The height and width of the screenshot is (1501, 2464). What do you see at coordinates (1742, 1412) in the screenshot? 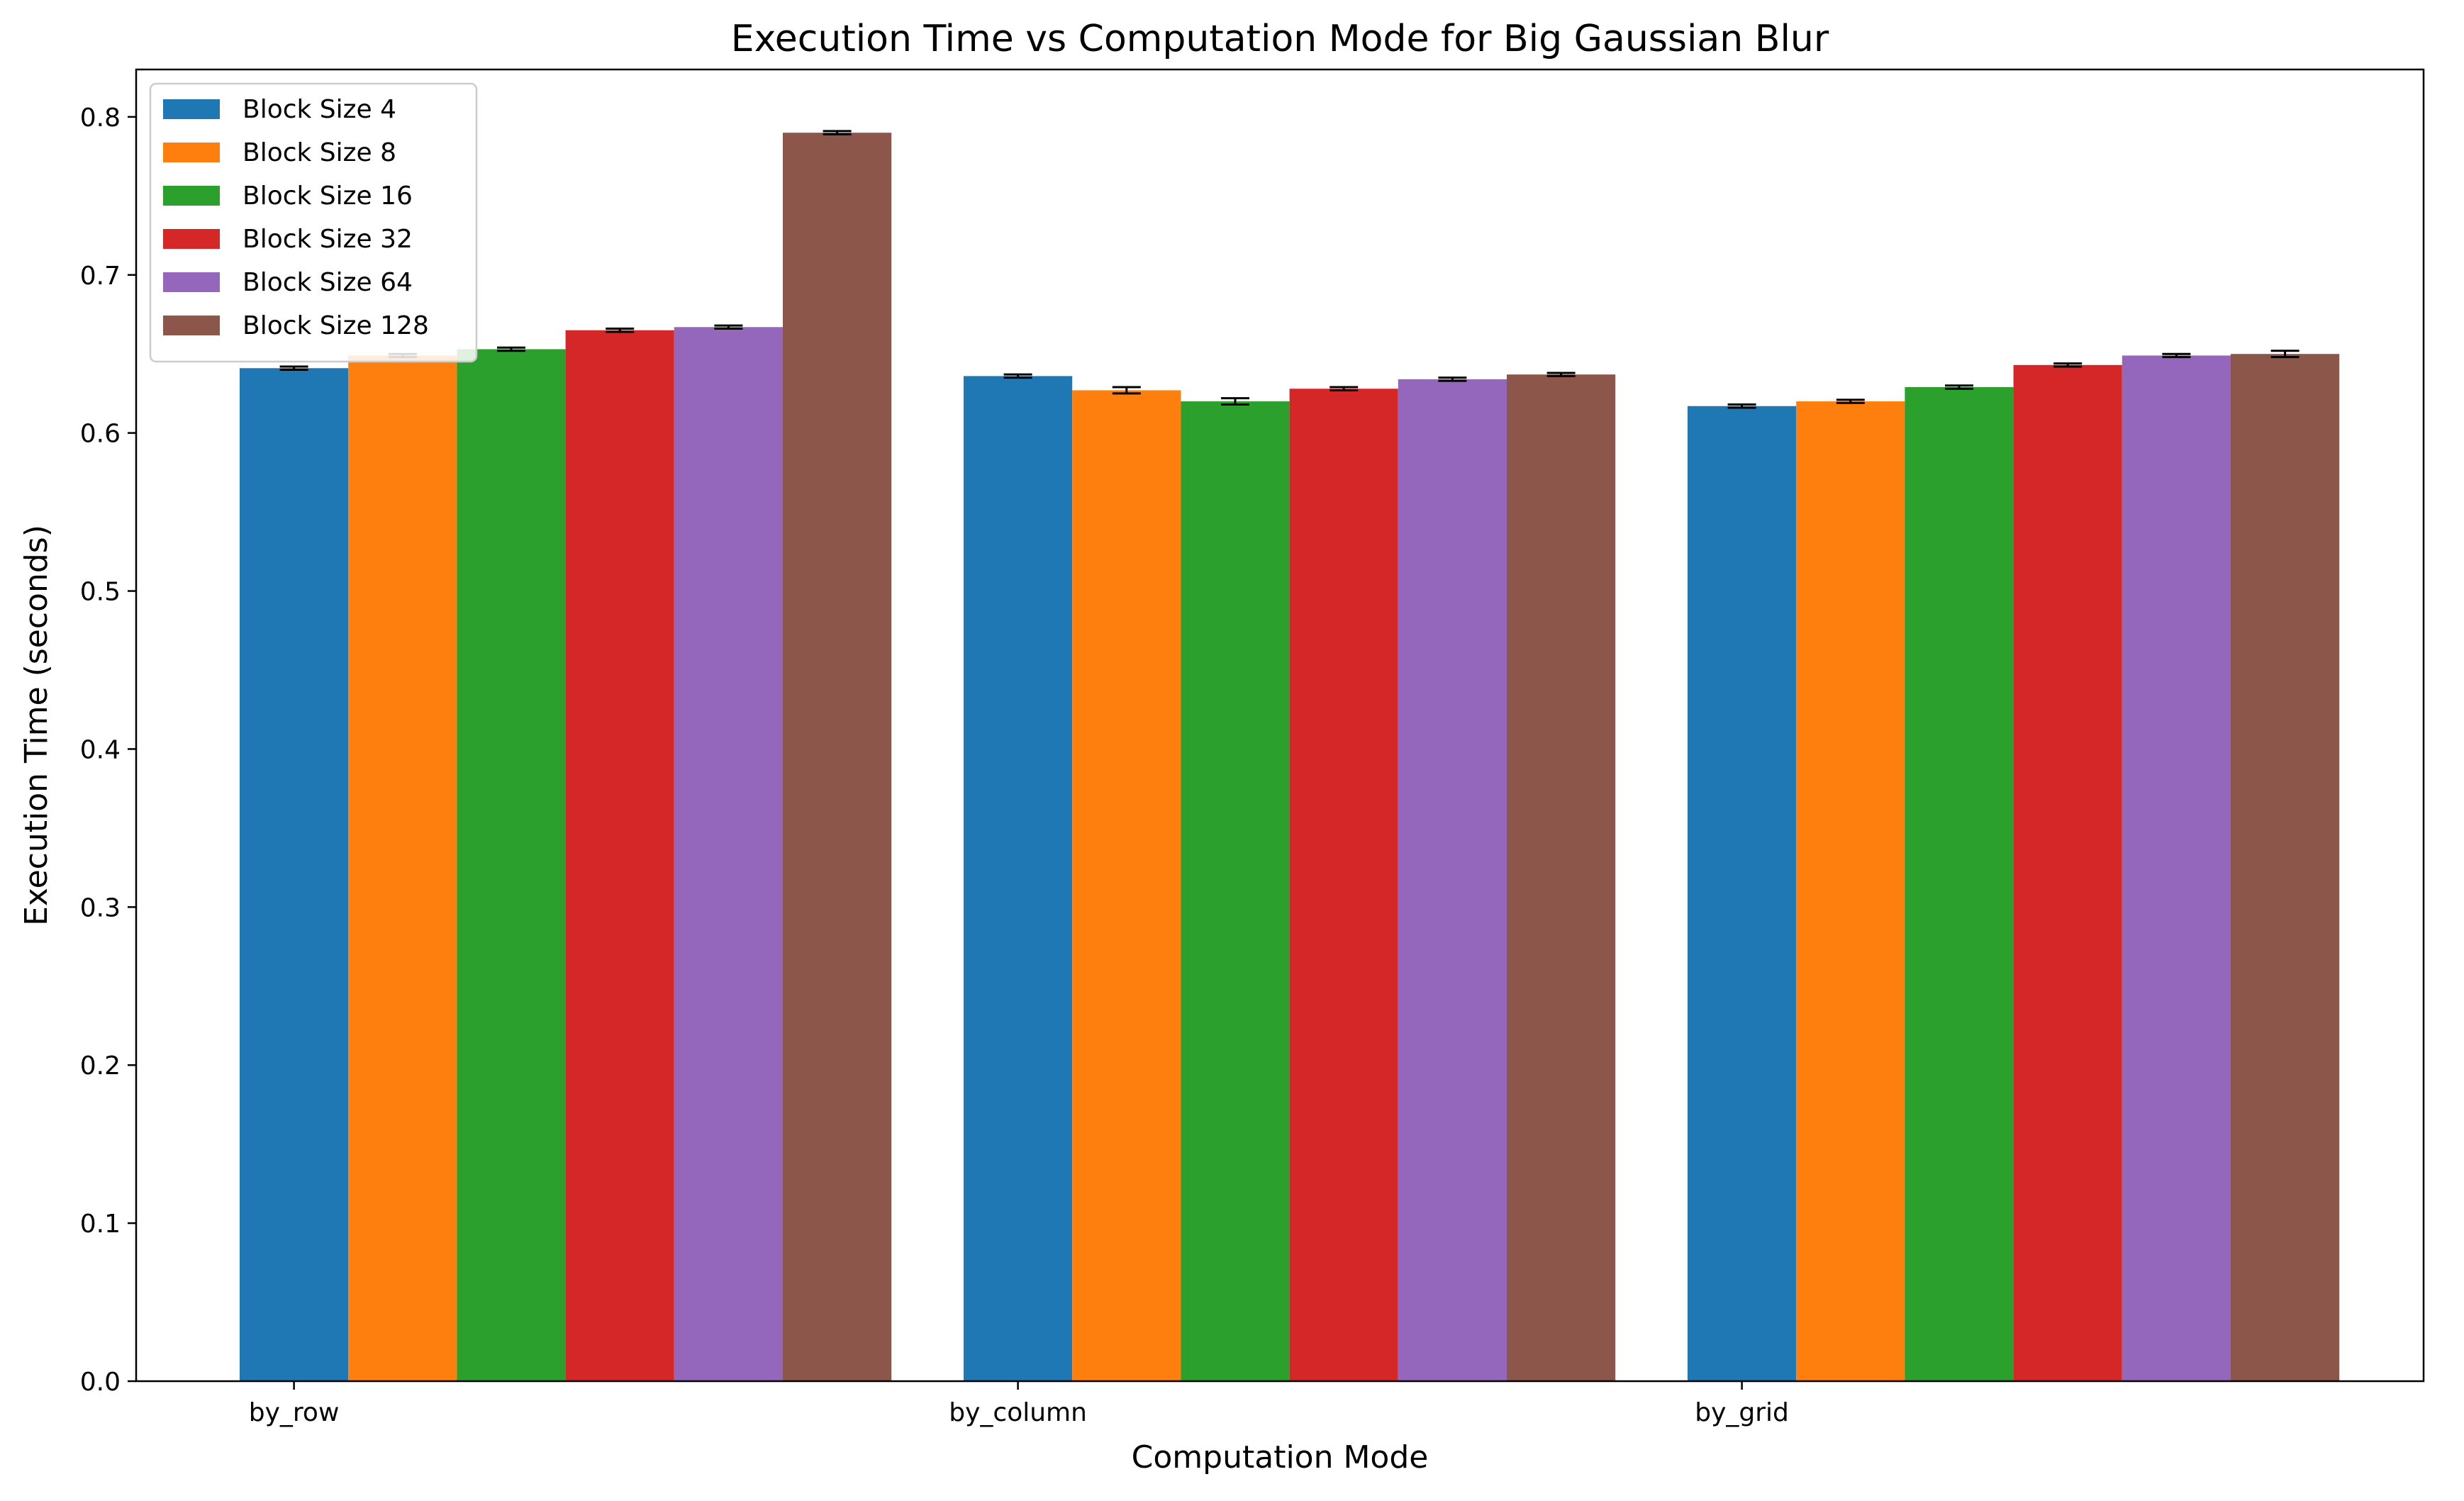
I see `x-tick-label-by_grid: by_grid` at bounding box center [1742, 1412].